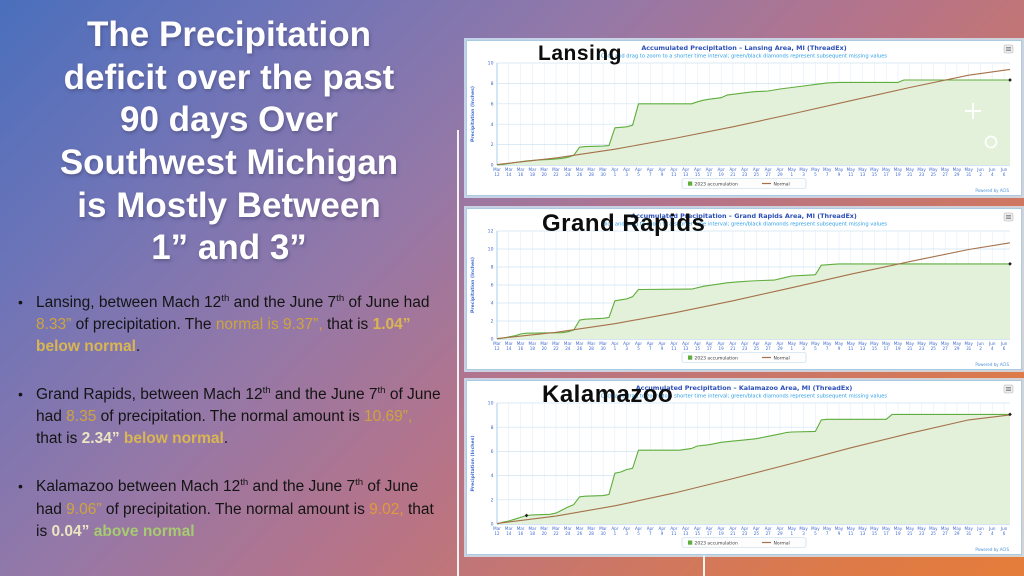 This screenshot has width=1024, height=576. What do you see at coordinates (381, 391) in the screenshot?
I see `bullet-text-segment: th` at bounding box center [381, 391].